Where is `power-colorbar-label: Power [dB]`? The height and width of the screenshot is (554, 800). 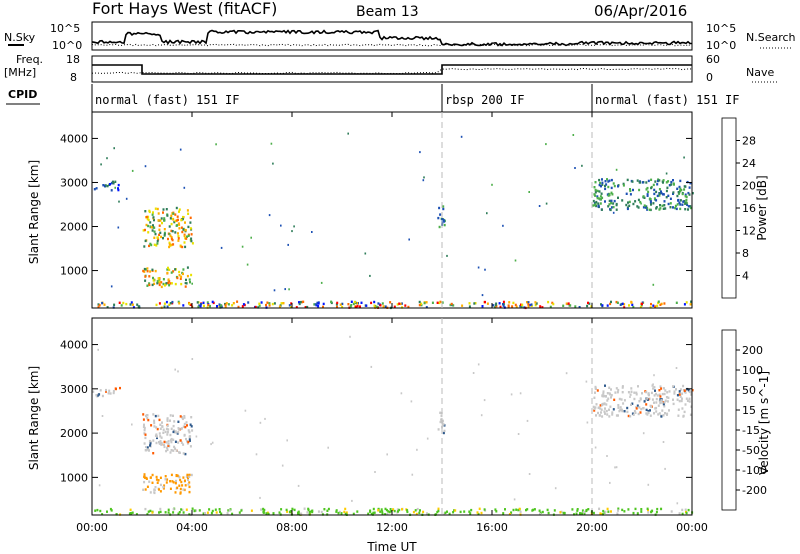 power-colorbar-label: Power [dB] is located at coordinates (762, 207).